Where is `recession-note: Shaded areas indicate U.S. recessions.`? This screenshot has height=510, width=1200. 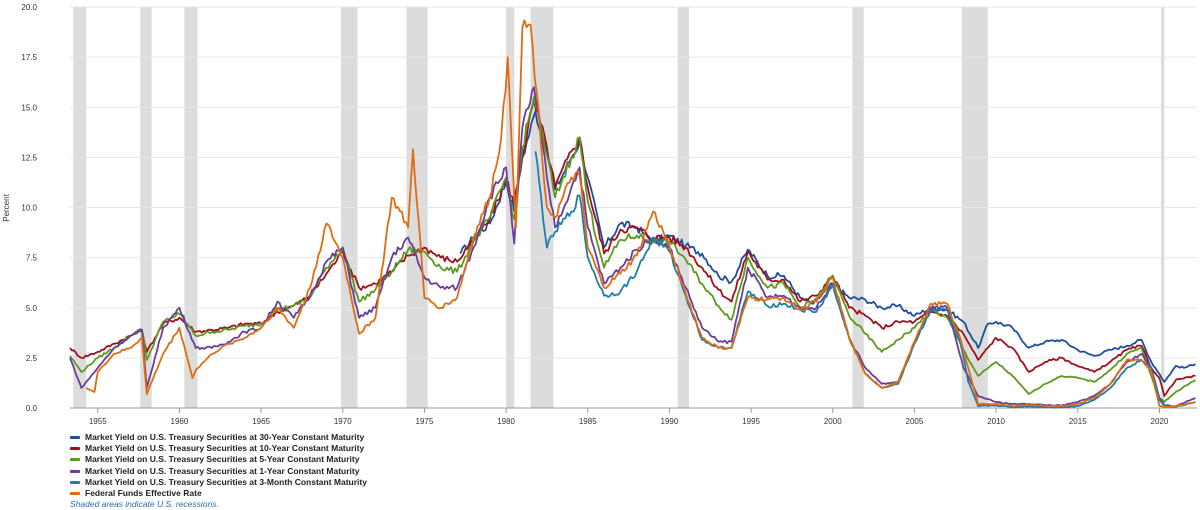 recession-note: Shaded areas indicate U.S. recessions. is located at coordinates (144, 504).